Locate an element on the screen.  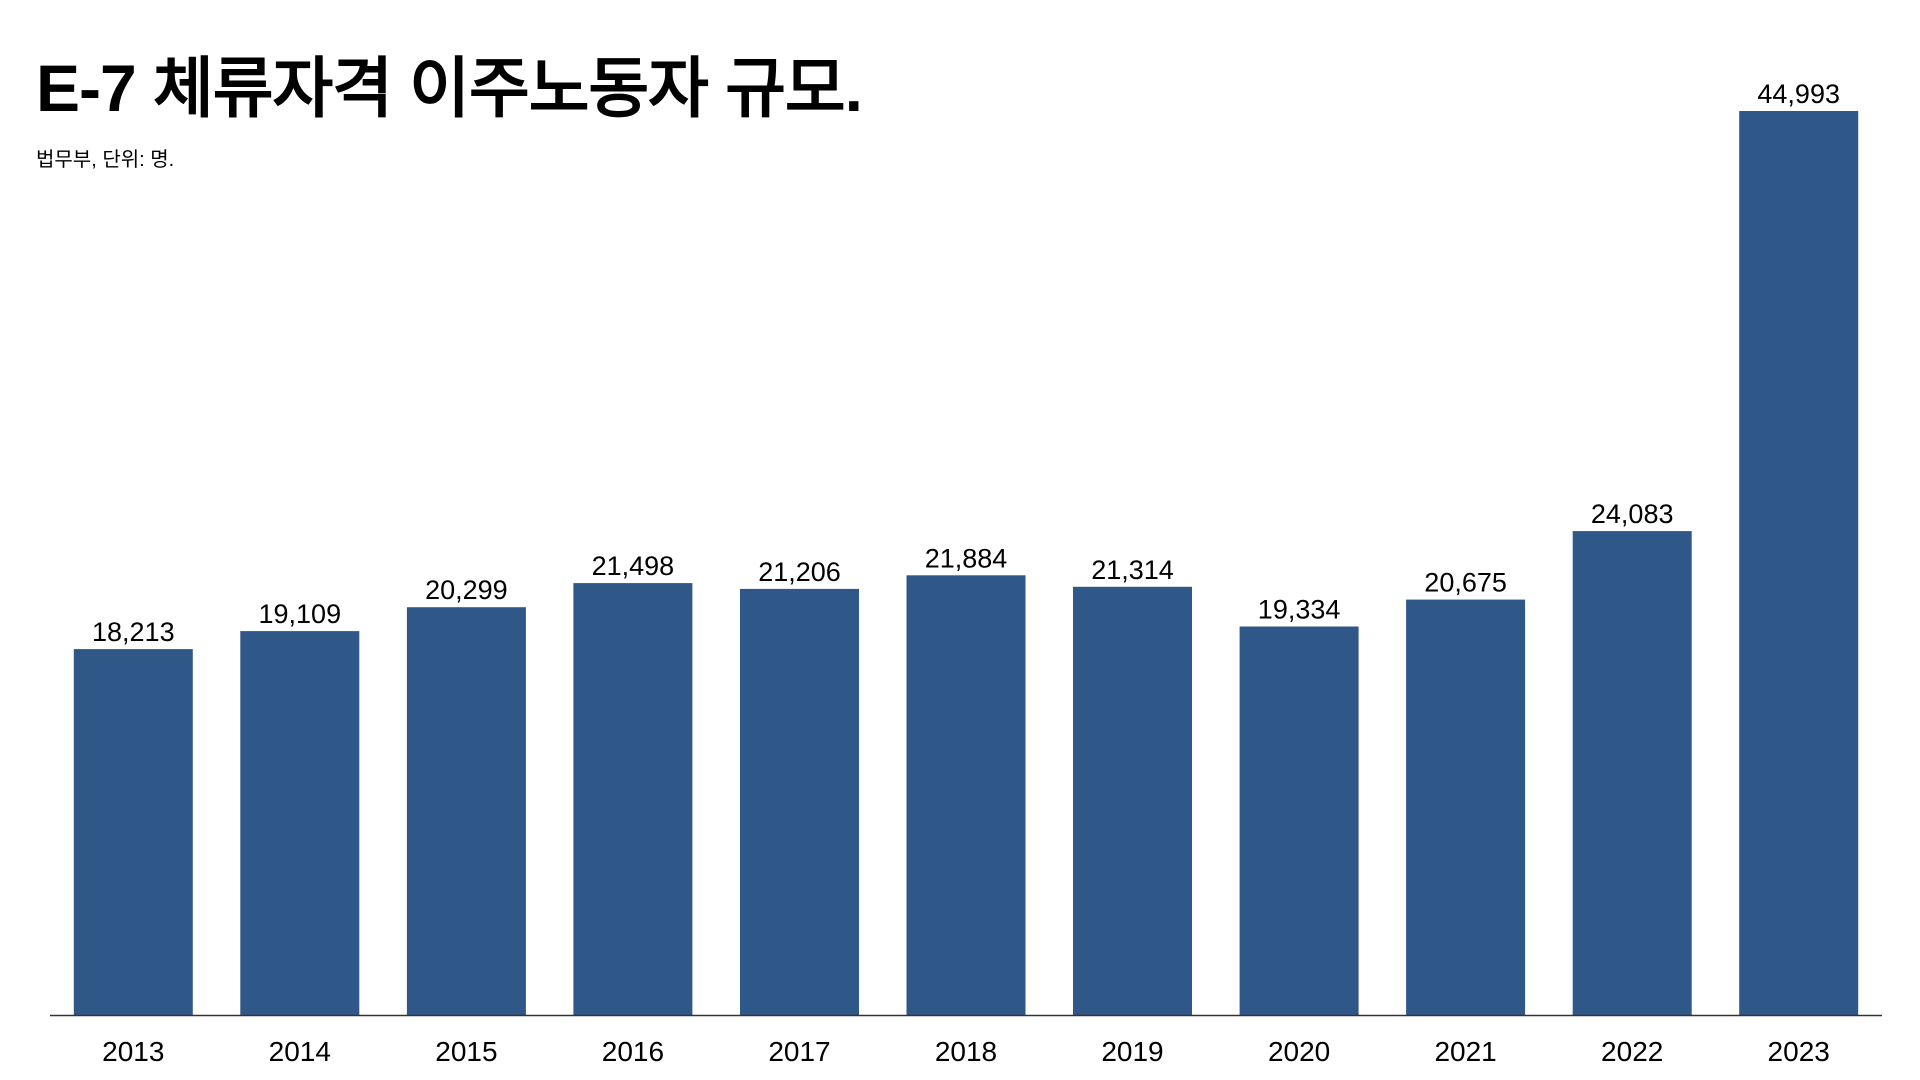
bar-value-label-2020: 19,334 is located at coordinates (1299, 610).